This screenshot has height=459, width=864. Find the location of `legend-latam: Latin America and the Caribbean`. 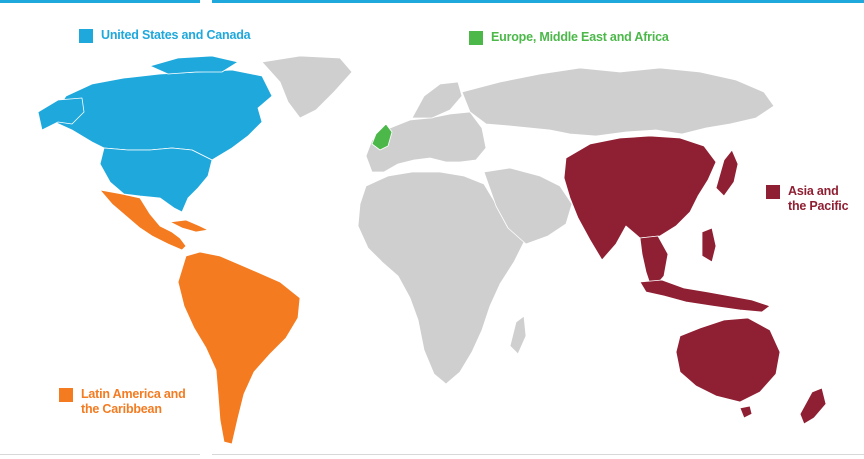

legend-latam: Latin America and the Caribbean is located at coordinates (122, 402).